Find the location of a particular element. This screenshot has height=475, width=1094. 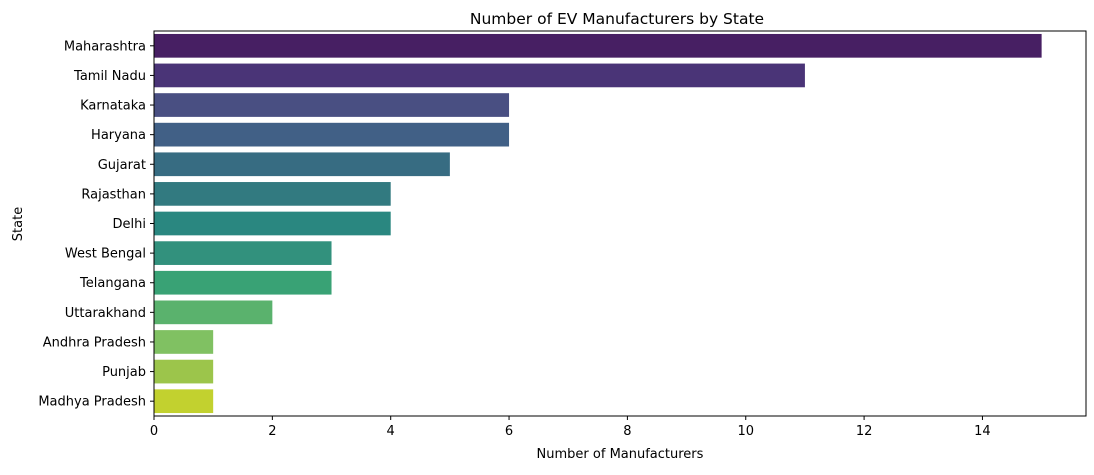

x-tick-label: 4 is located at coordinates (391, 431).